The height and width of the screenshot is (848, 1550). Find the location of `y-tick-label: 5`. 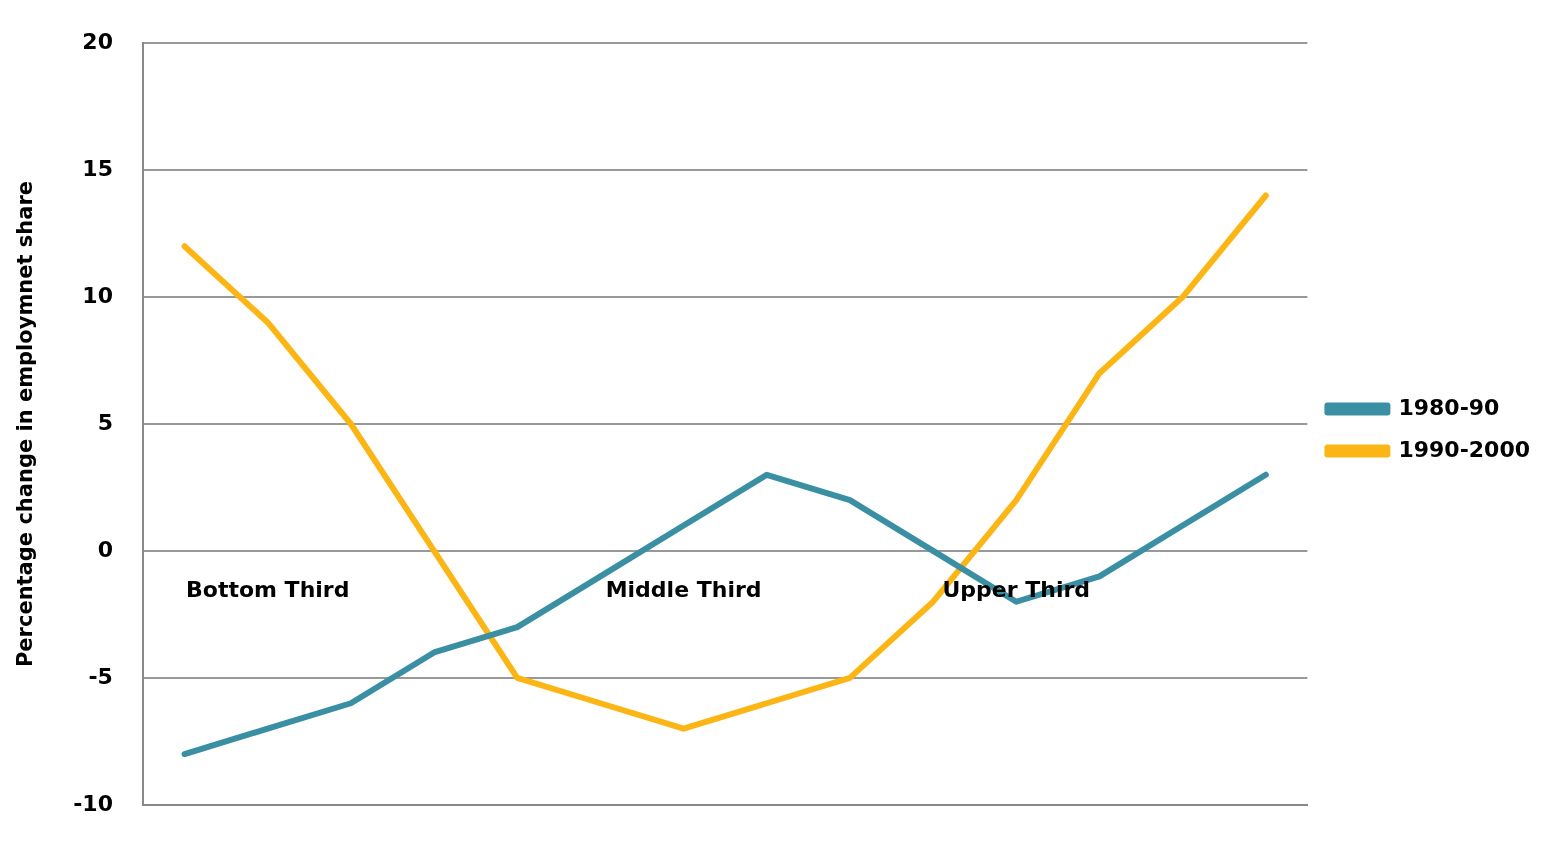

y-tick-label: 5 is located at coordinates (105, 422).